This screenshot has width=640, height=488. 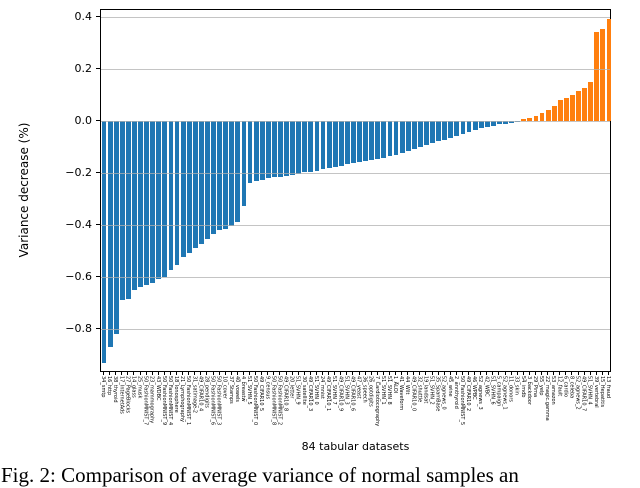 I want to click on x-category-label: 40_vowels, so click(x=236, y=389).